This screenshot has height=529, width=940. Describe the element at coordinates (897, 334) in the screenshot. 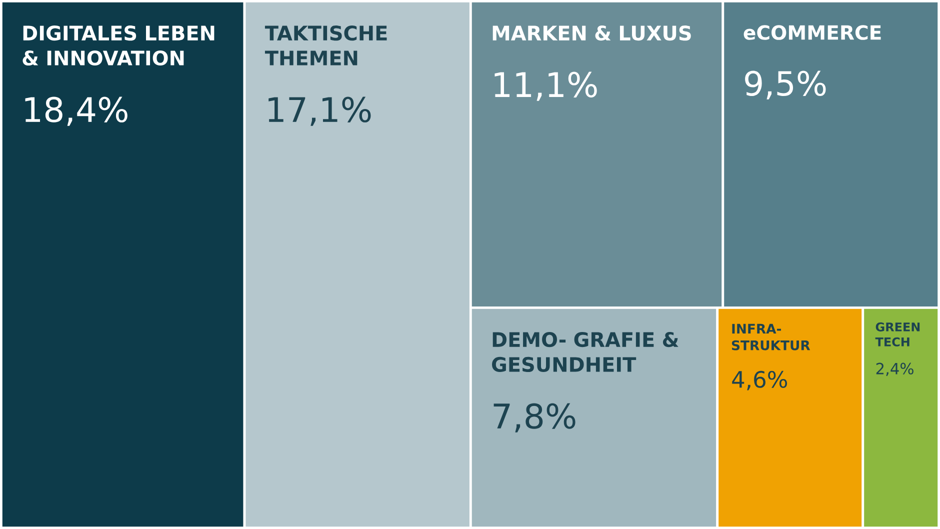

I see `category-label: GREEN TECH` at that location.